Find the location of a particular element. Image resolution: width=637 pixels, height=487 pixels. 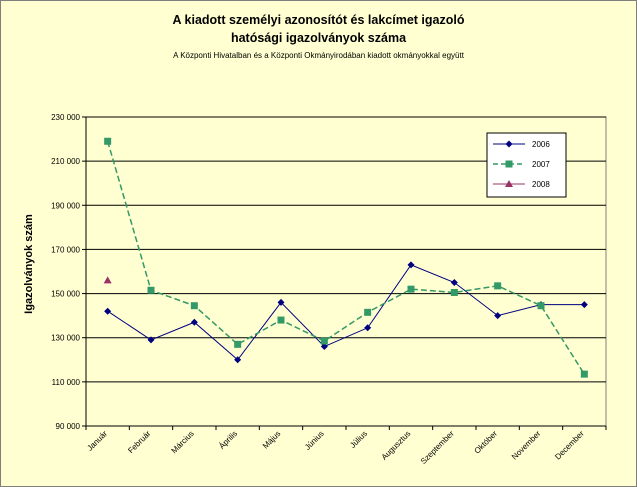

y-tick-label: 230 000 is located at coordinates (65, 117).